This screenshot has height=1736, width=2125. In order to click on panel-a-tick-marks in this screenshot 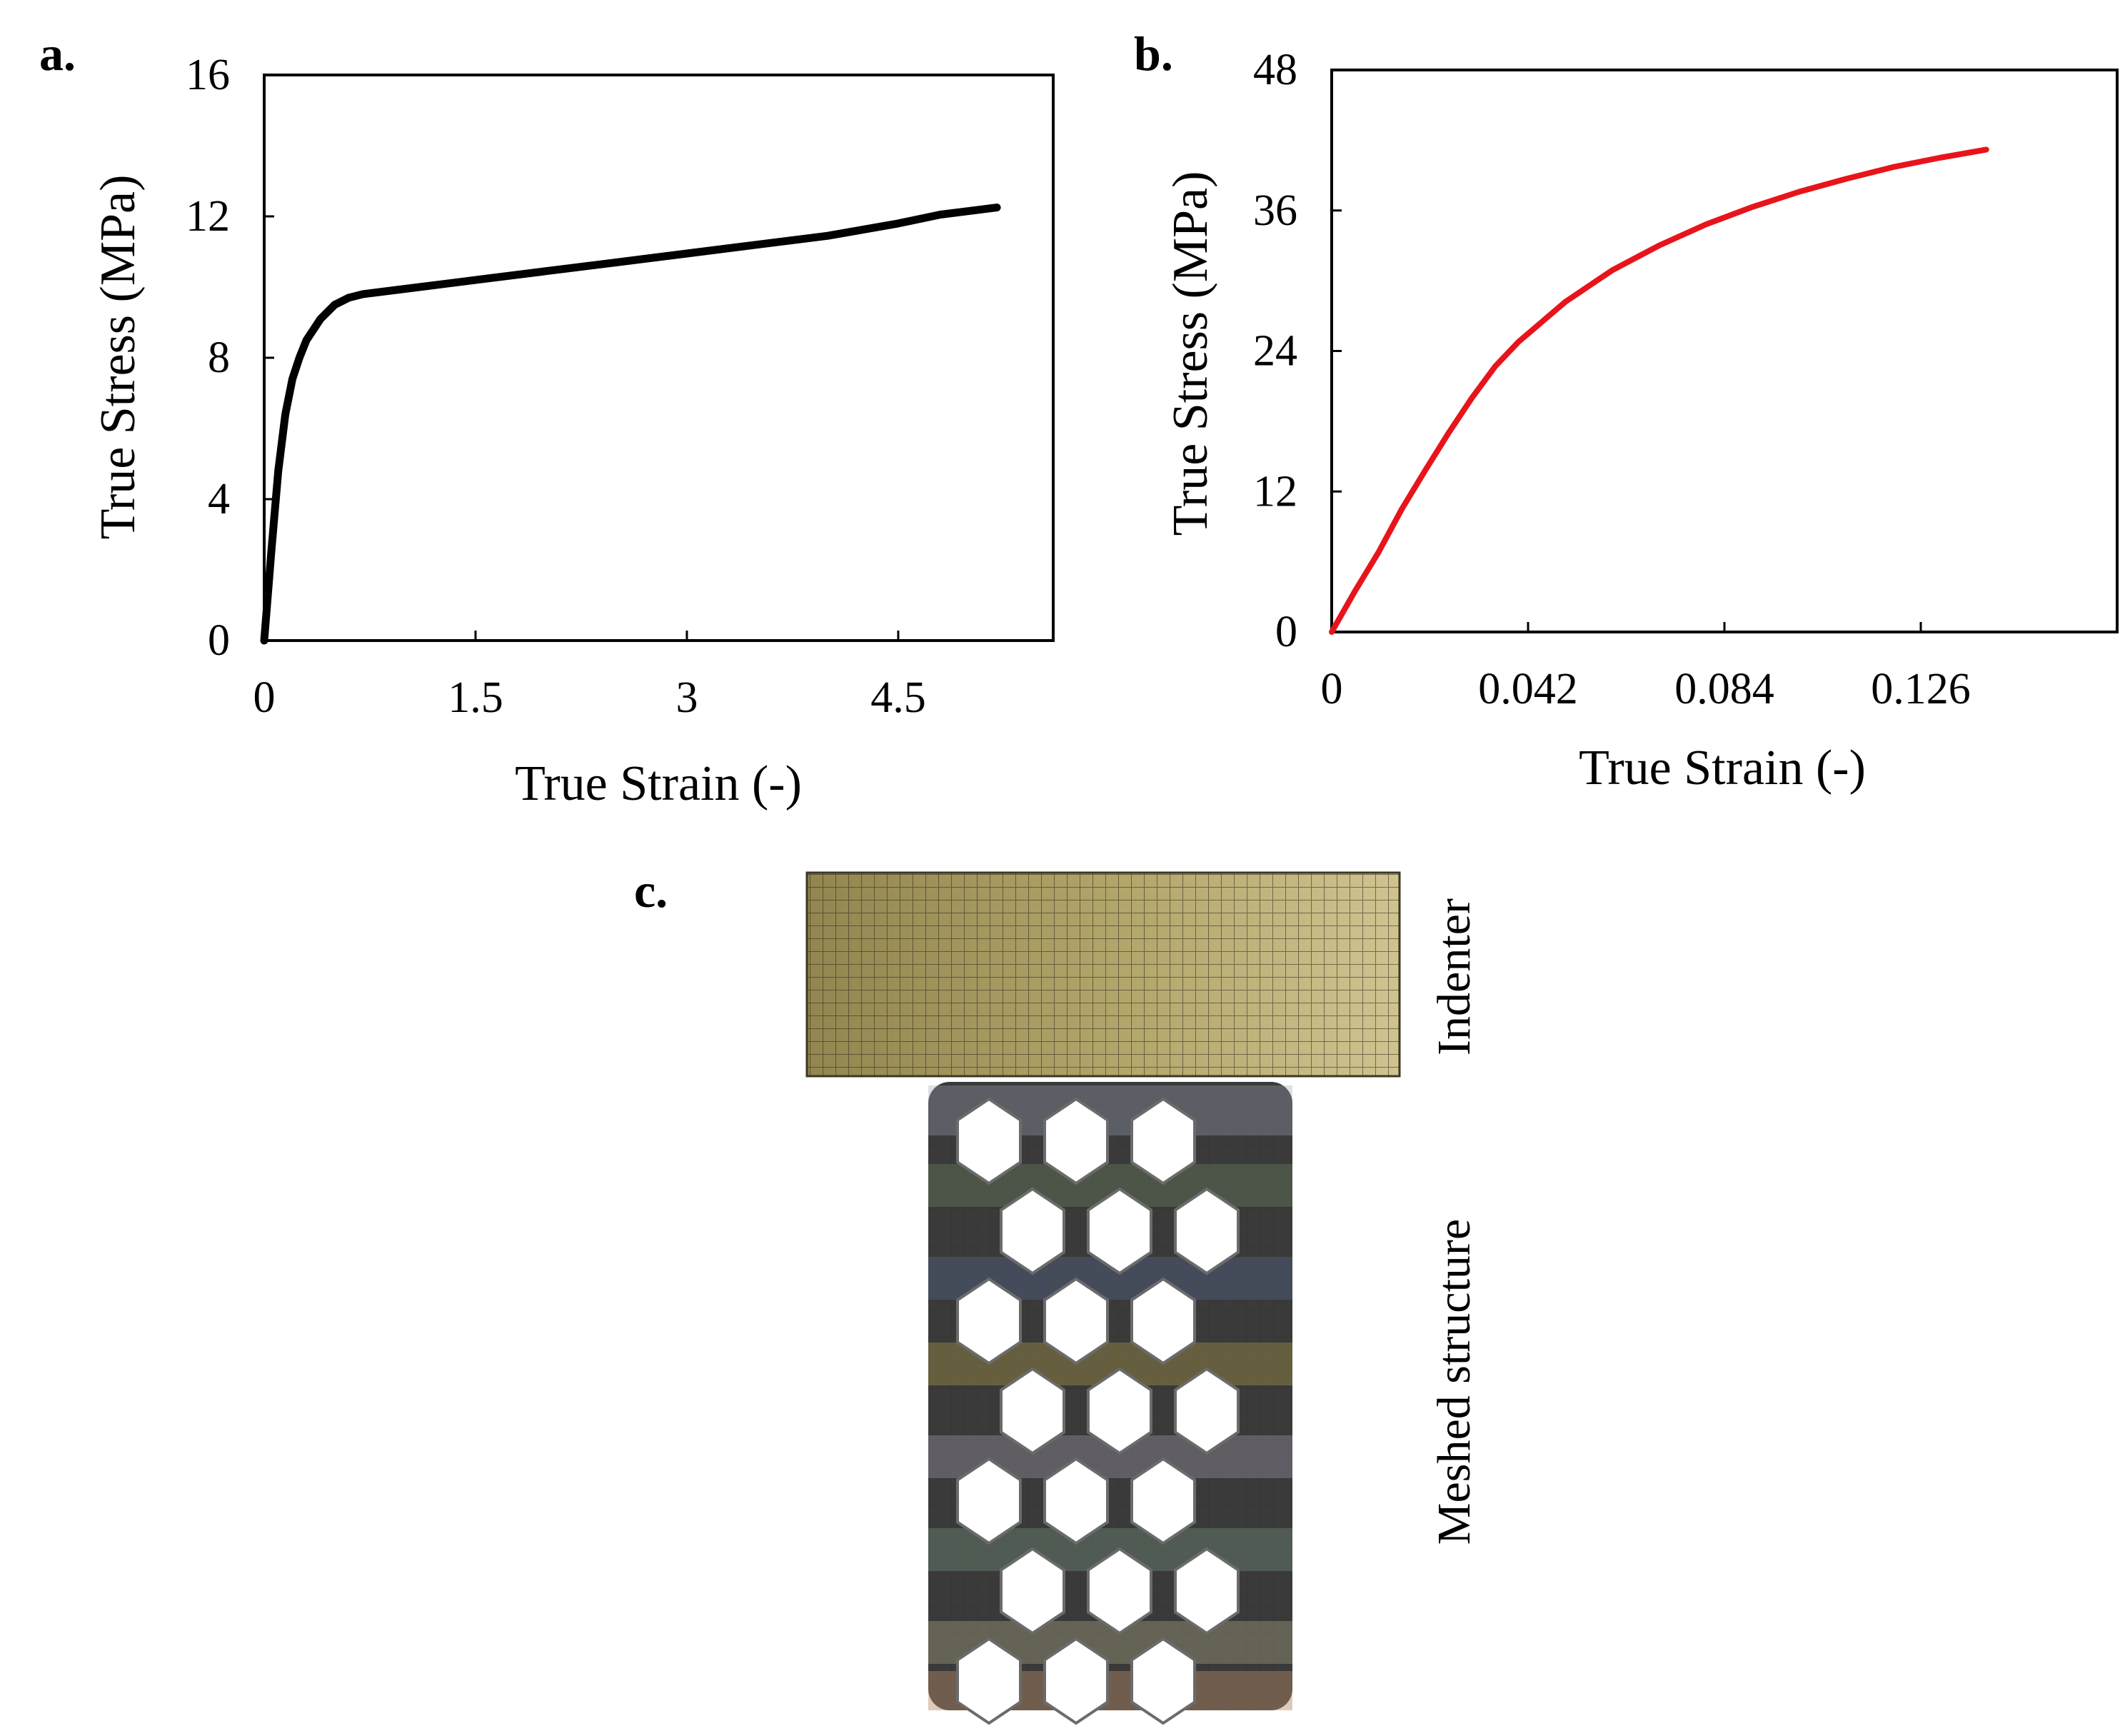, I will do `click(581, 358)`.